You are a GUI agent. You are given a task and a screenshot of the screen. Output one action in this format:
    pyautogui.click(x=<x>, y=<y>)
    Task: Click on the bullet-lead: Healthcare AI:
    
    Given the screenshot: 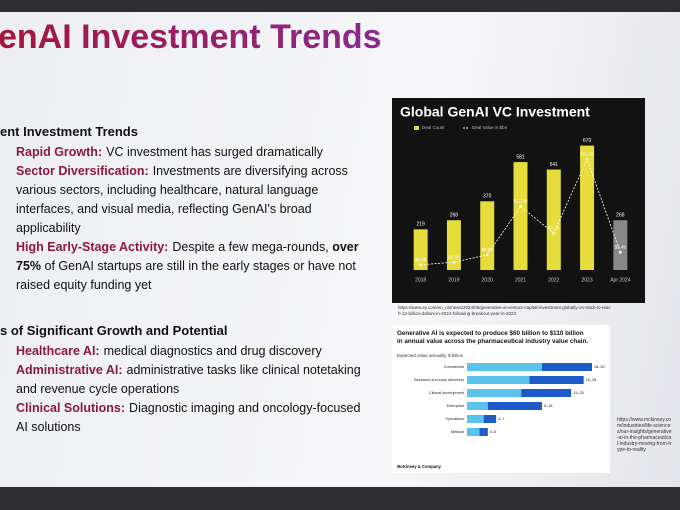 What is the action you would take?
    pyautogui.click(x=58, y=351)
    